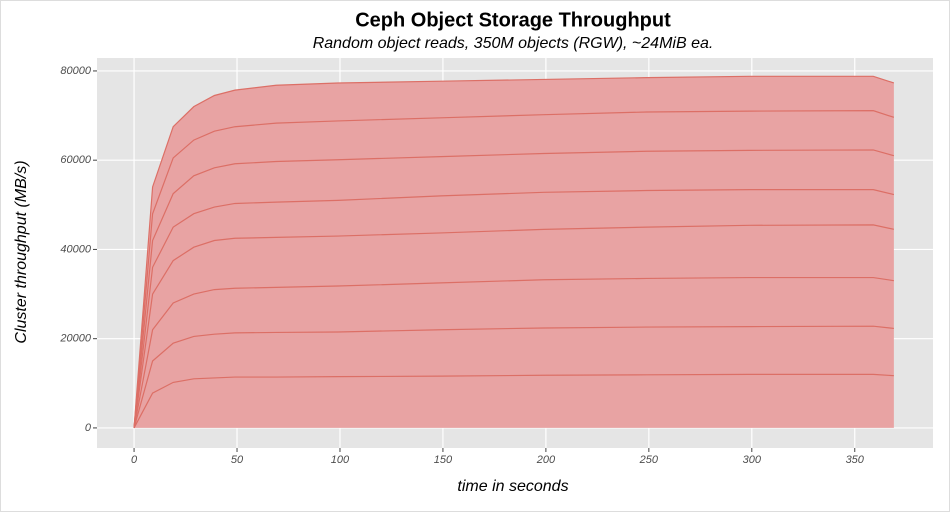 The width and height of the screenshot is (950, 512). I want to click on y-tick-label: 80000, so click(75, 71).